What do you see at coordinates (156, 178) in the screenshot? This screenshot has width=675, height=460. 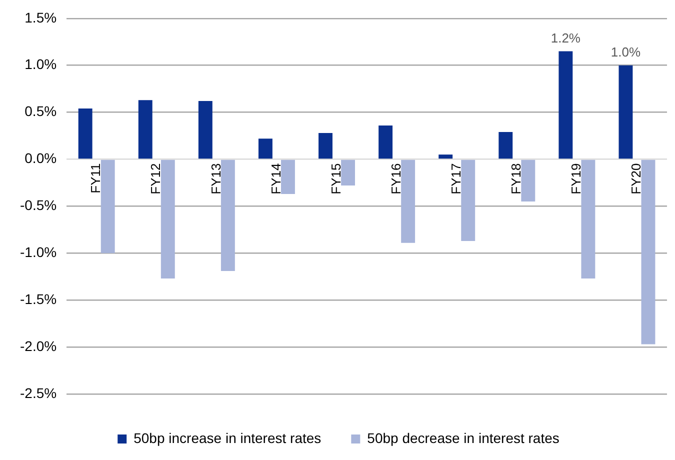 I see `x-tick-label: FY12` at bounding box center [156, 178].